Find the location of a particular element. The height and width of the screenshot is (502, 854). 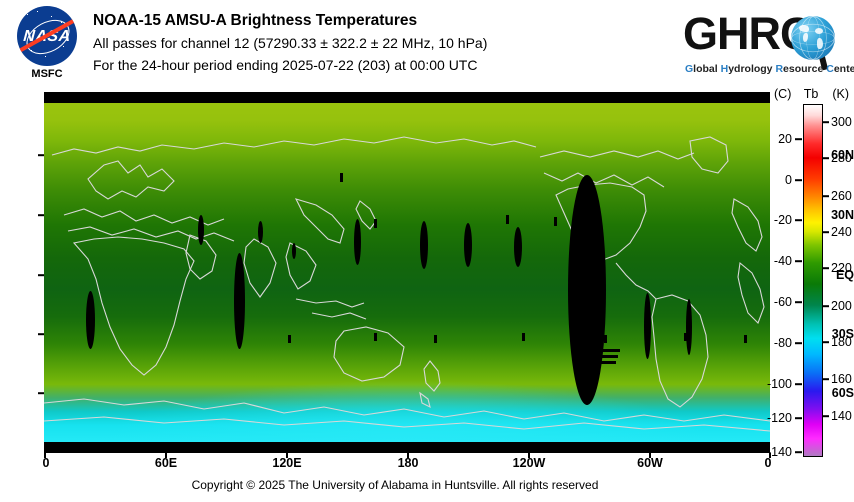

cb-celsius-0: 0 is located at coordinates (788, 180).